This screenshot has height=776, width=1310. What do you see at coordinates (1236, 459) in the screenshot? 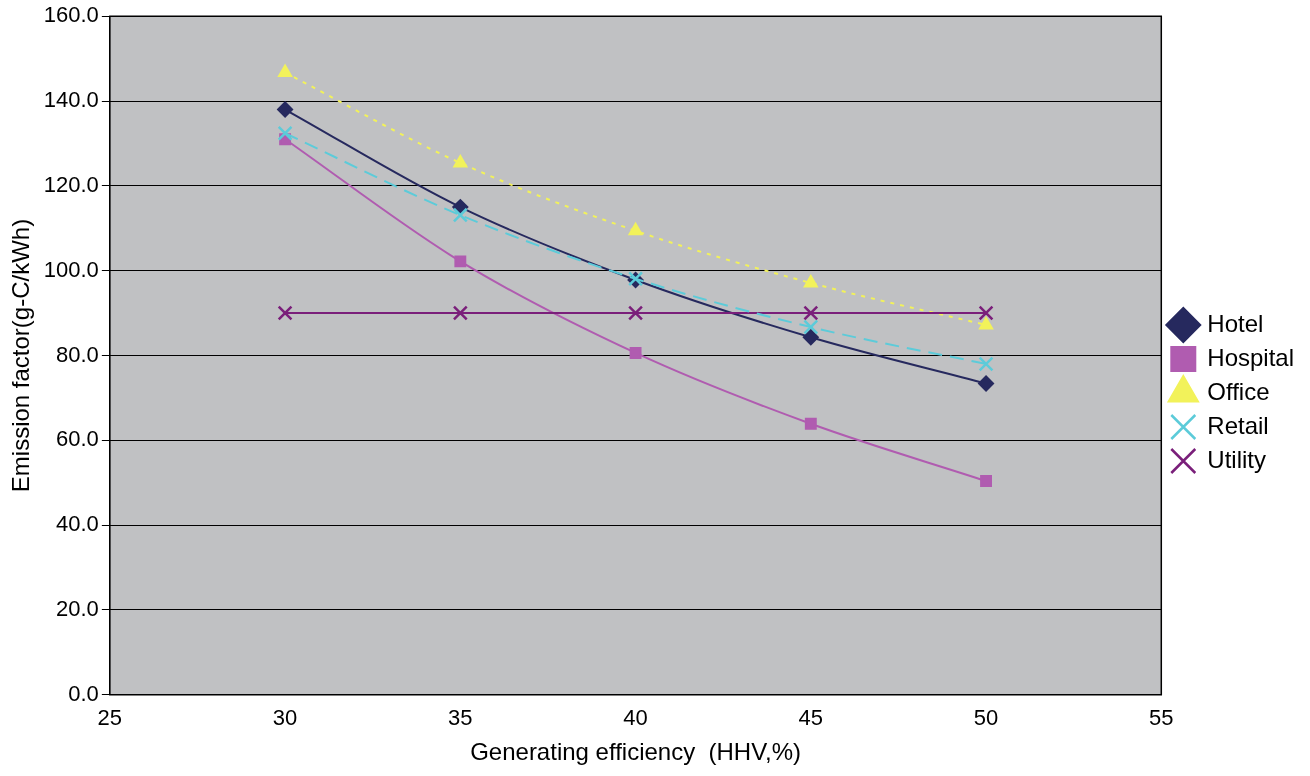
I see `legend-label: Utility` at bounding box center [1236, 459].